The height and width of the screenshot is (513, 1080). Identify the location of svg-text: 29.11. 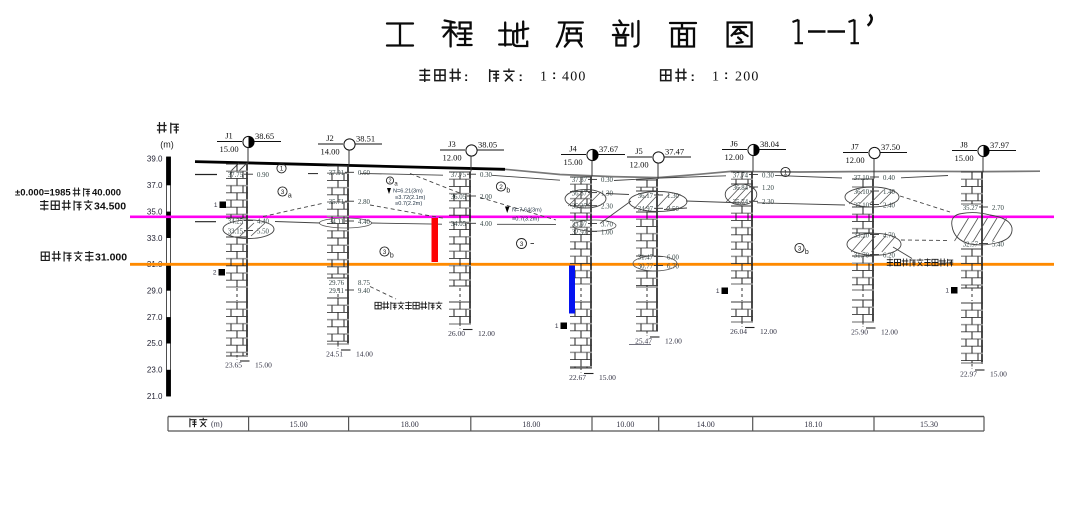
(336, 291).